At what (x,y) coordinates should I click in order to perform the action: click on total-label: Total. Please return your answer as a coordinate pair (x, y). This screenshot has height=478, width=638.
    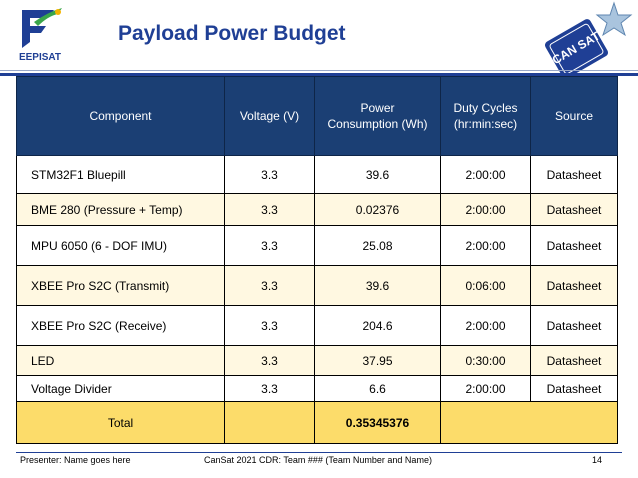
    Looking at the image, I should click on (120, 422).